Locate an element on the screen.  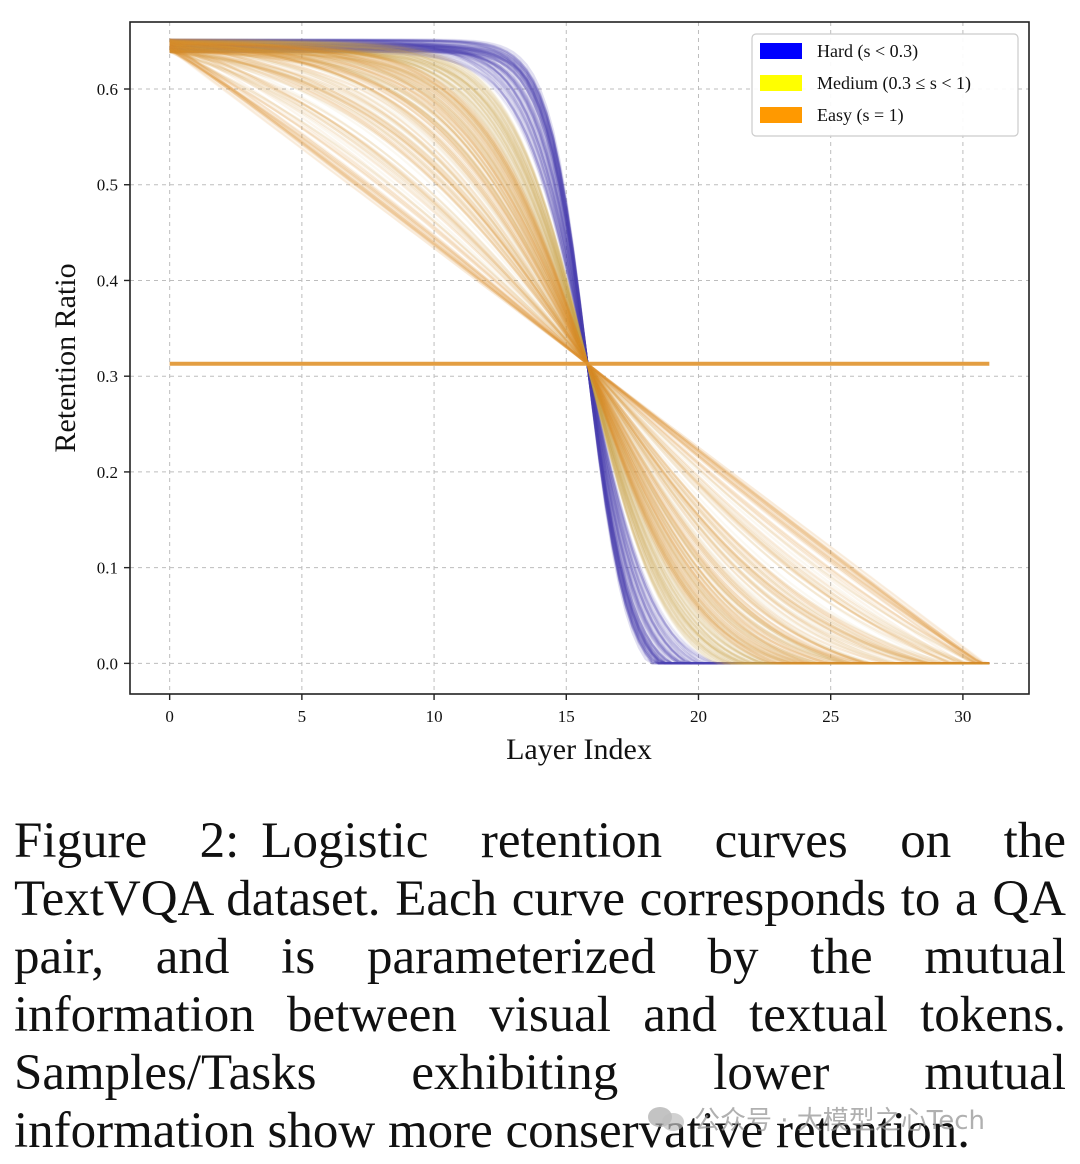
legend-label-medium: Medium (0.3 ≤ s < 1) is located at coordinates (894, 83).